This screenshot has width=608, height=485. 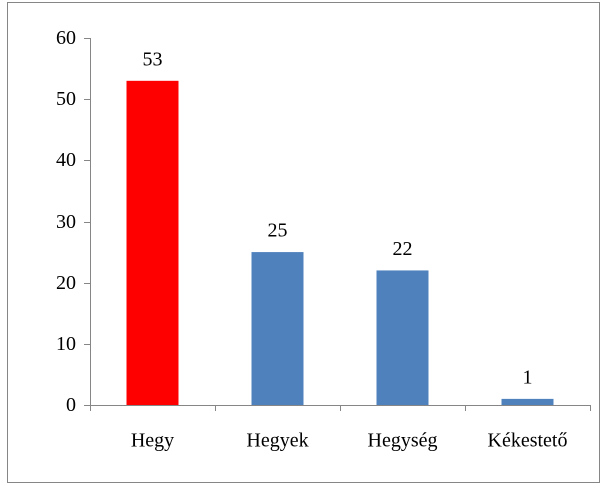 What do you see at coordinates (66, 344) in the screenshot?
I see `y-tick-label: 10` at bounding box center [66, 344].